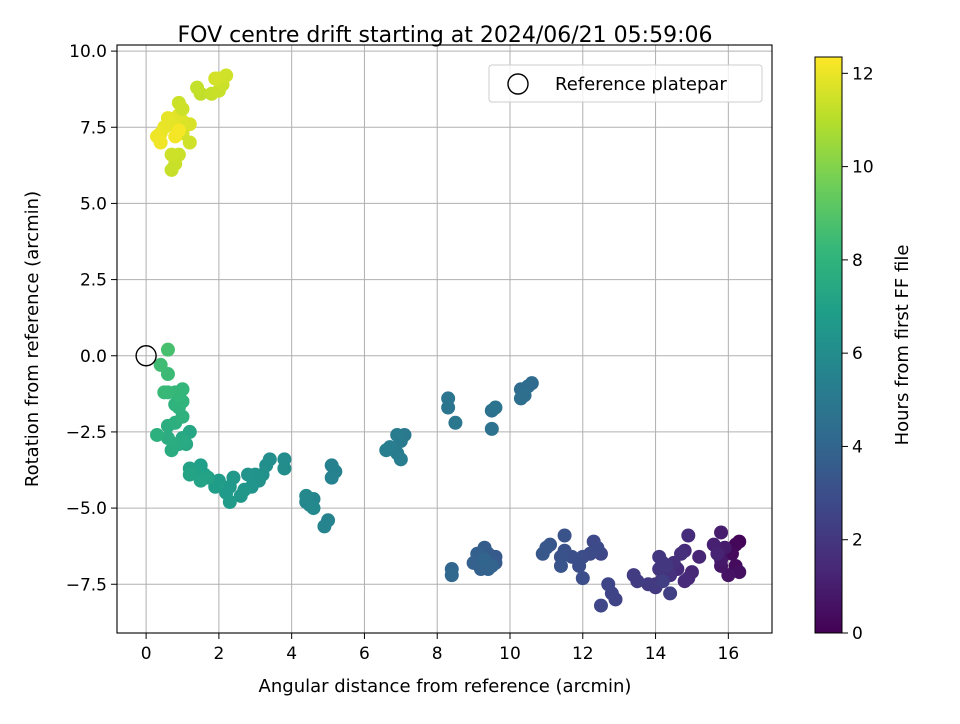 This screenshot has width=960, height=724. What do you see at coordinates (93, 281) in the screenshot?
I see `y-tick-label: 2.5` at bounding box center [93, 281].